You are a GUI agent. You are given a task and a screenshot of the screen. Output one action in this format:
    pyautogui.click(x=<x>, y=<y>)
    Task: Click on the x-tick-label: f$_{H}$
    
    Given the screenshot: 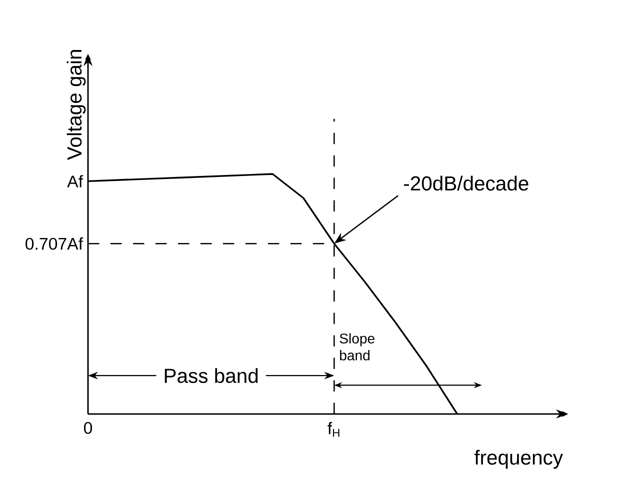 What is the action you would take?
    pyautogui.click(x=334, y=429)
    